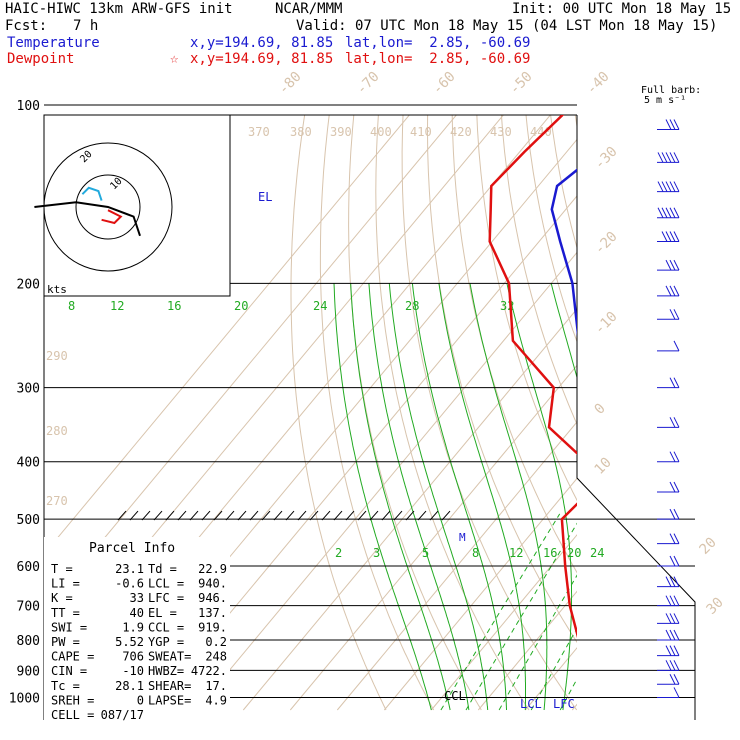 The image size is (740, 740). I want to click on isotherm-label: 10, so click(603, 466).